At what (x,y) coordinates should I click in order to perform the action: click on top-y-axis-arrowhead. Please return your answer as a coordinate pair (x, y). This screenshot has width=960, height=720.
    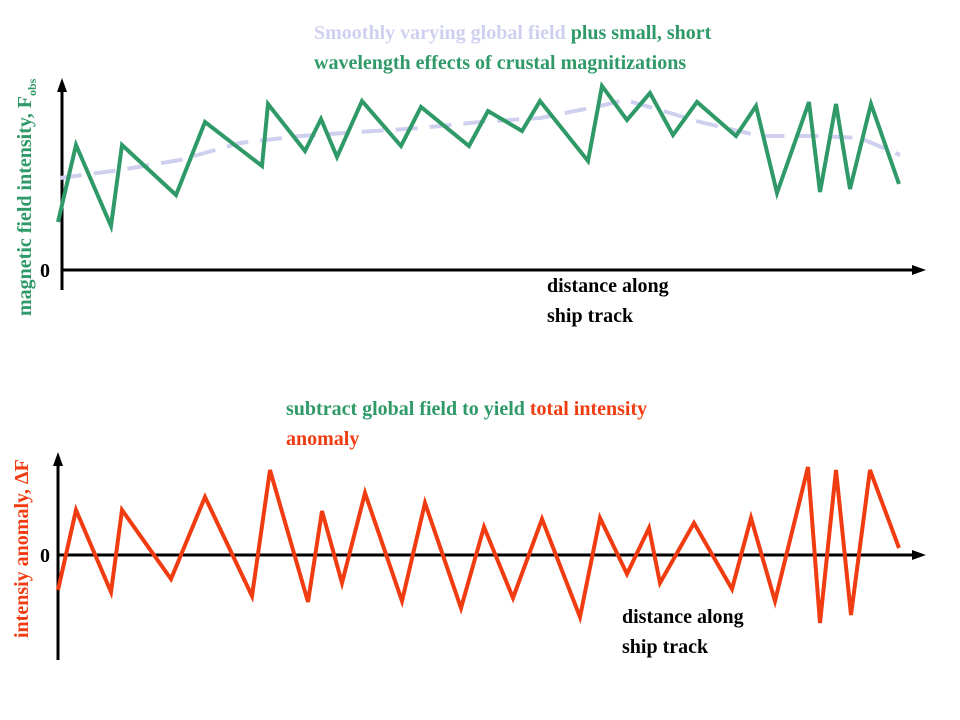
    Looking at the image, I should click on (62, 85).